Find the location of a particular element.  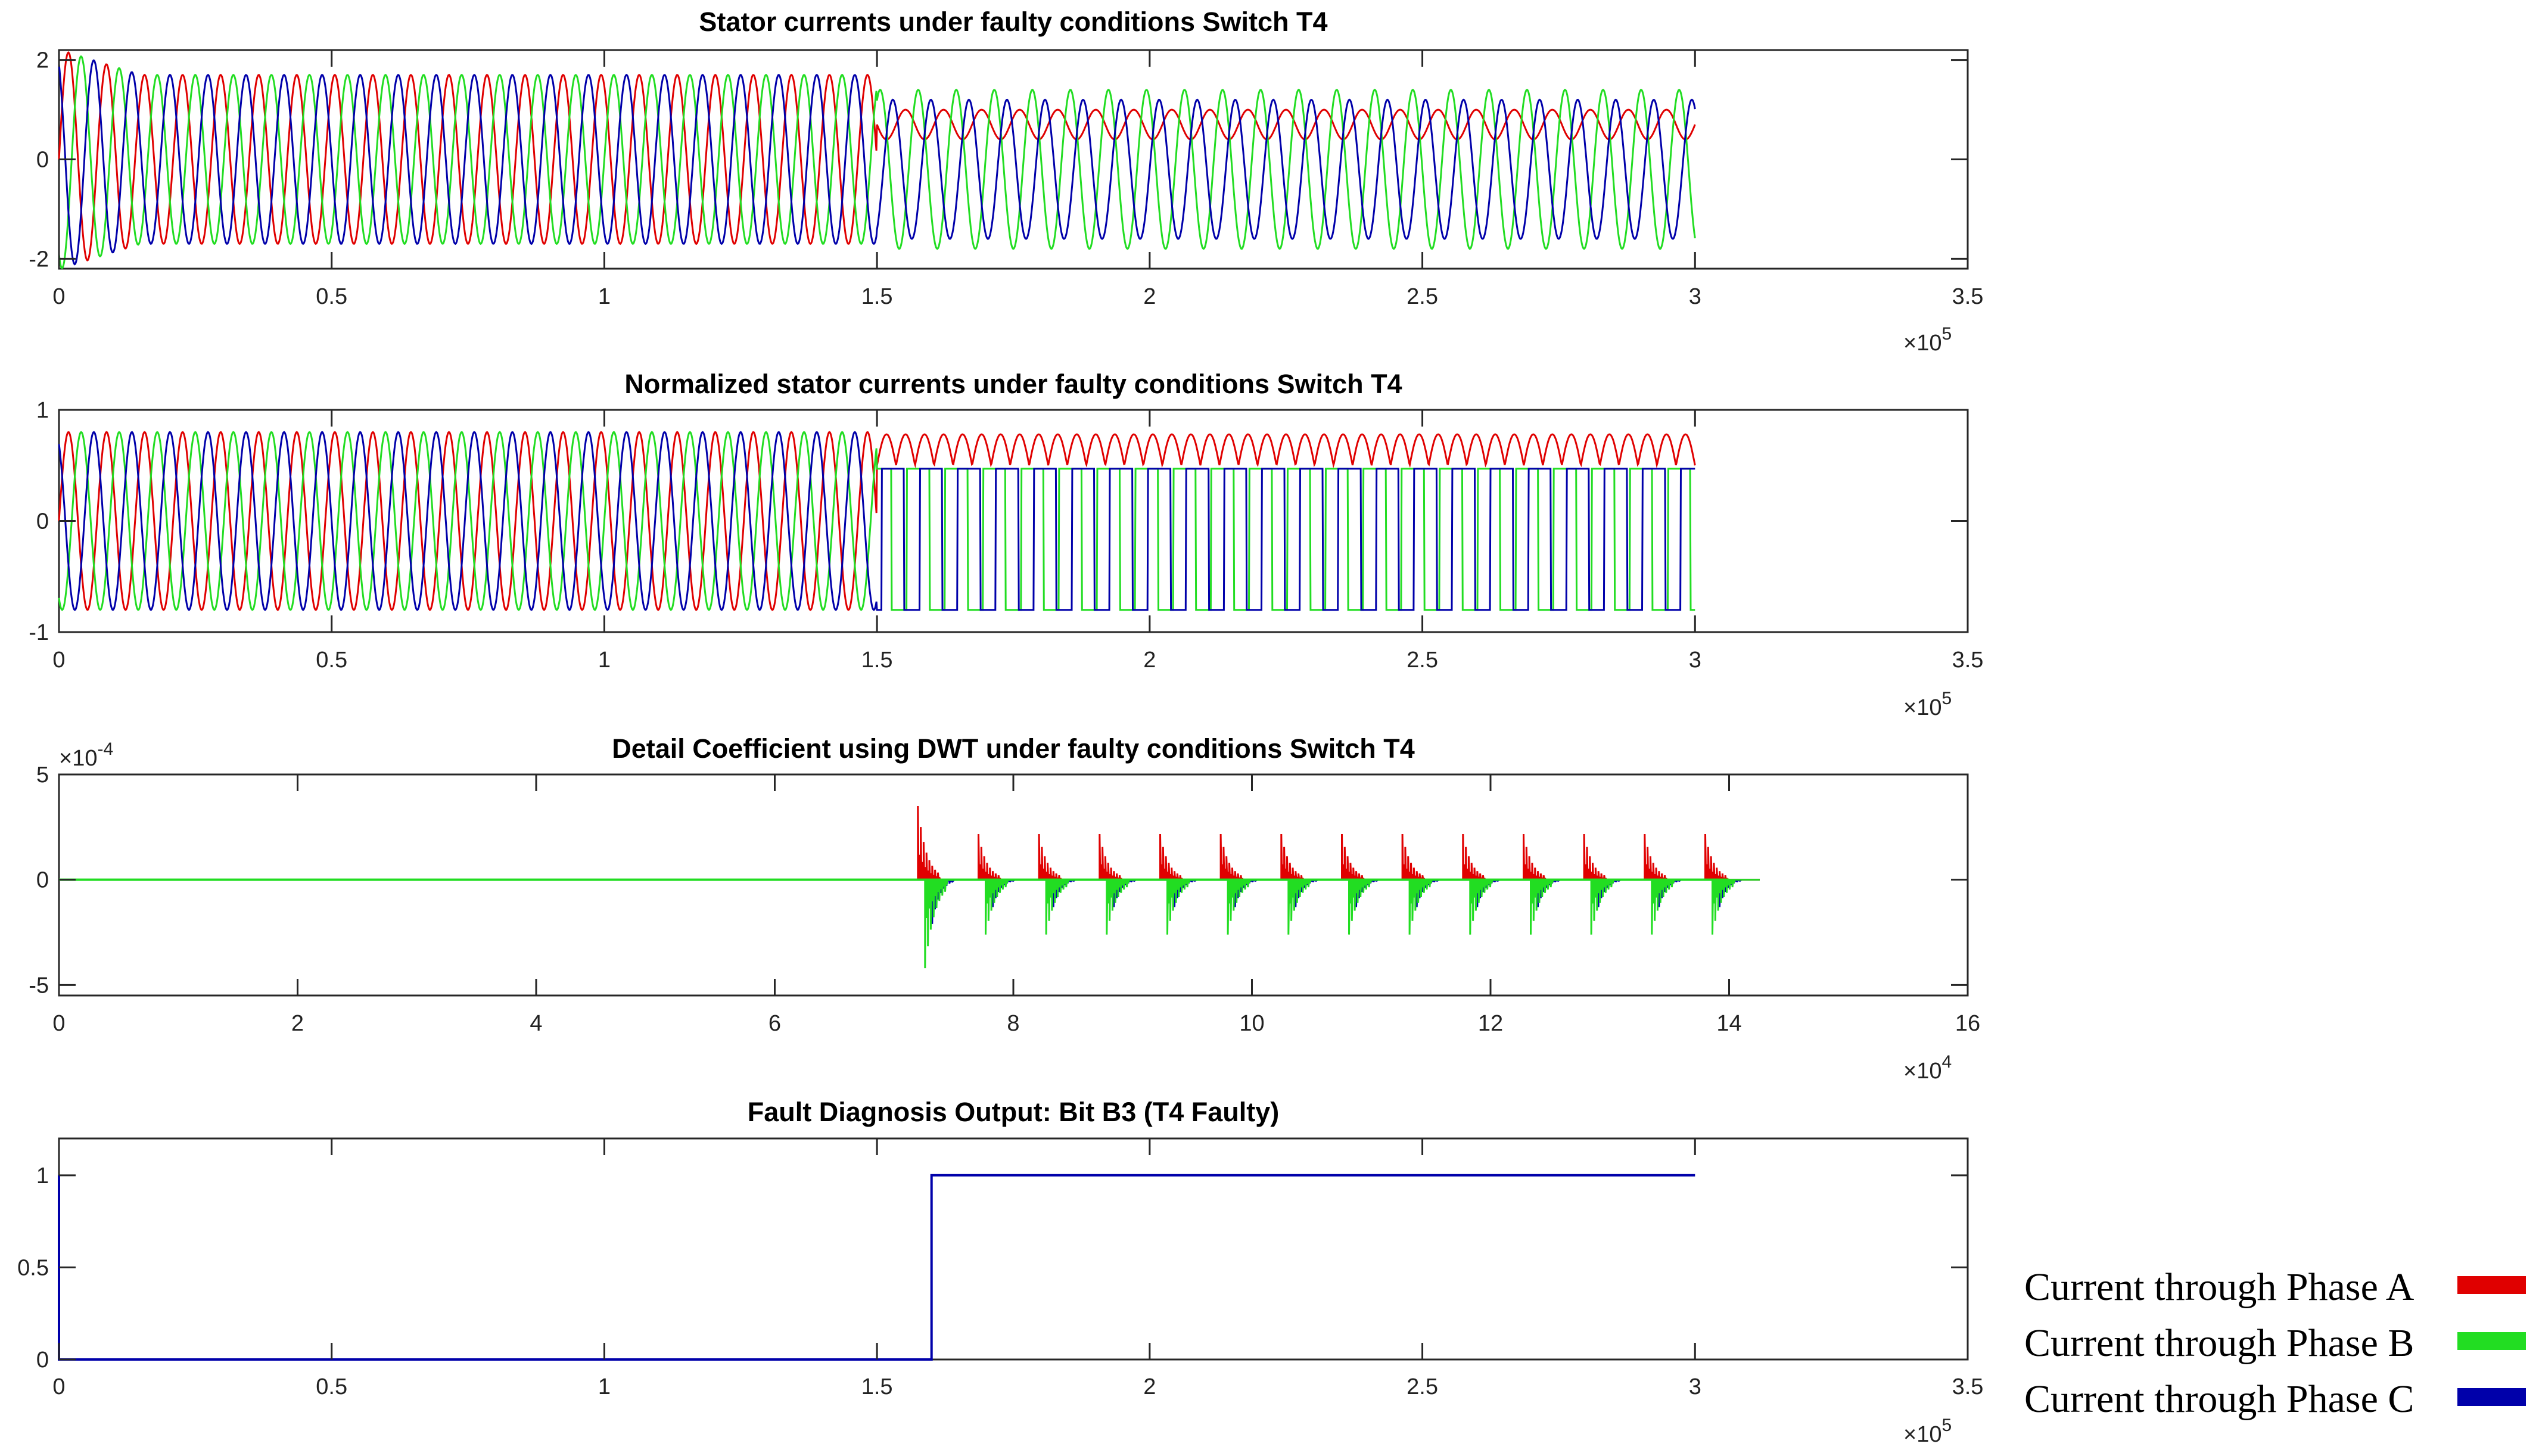

x-tick-label: 14 is located at coordinates (1729, 1023).